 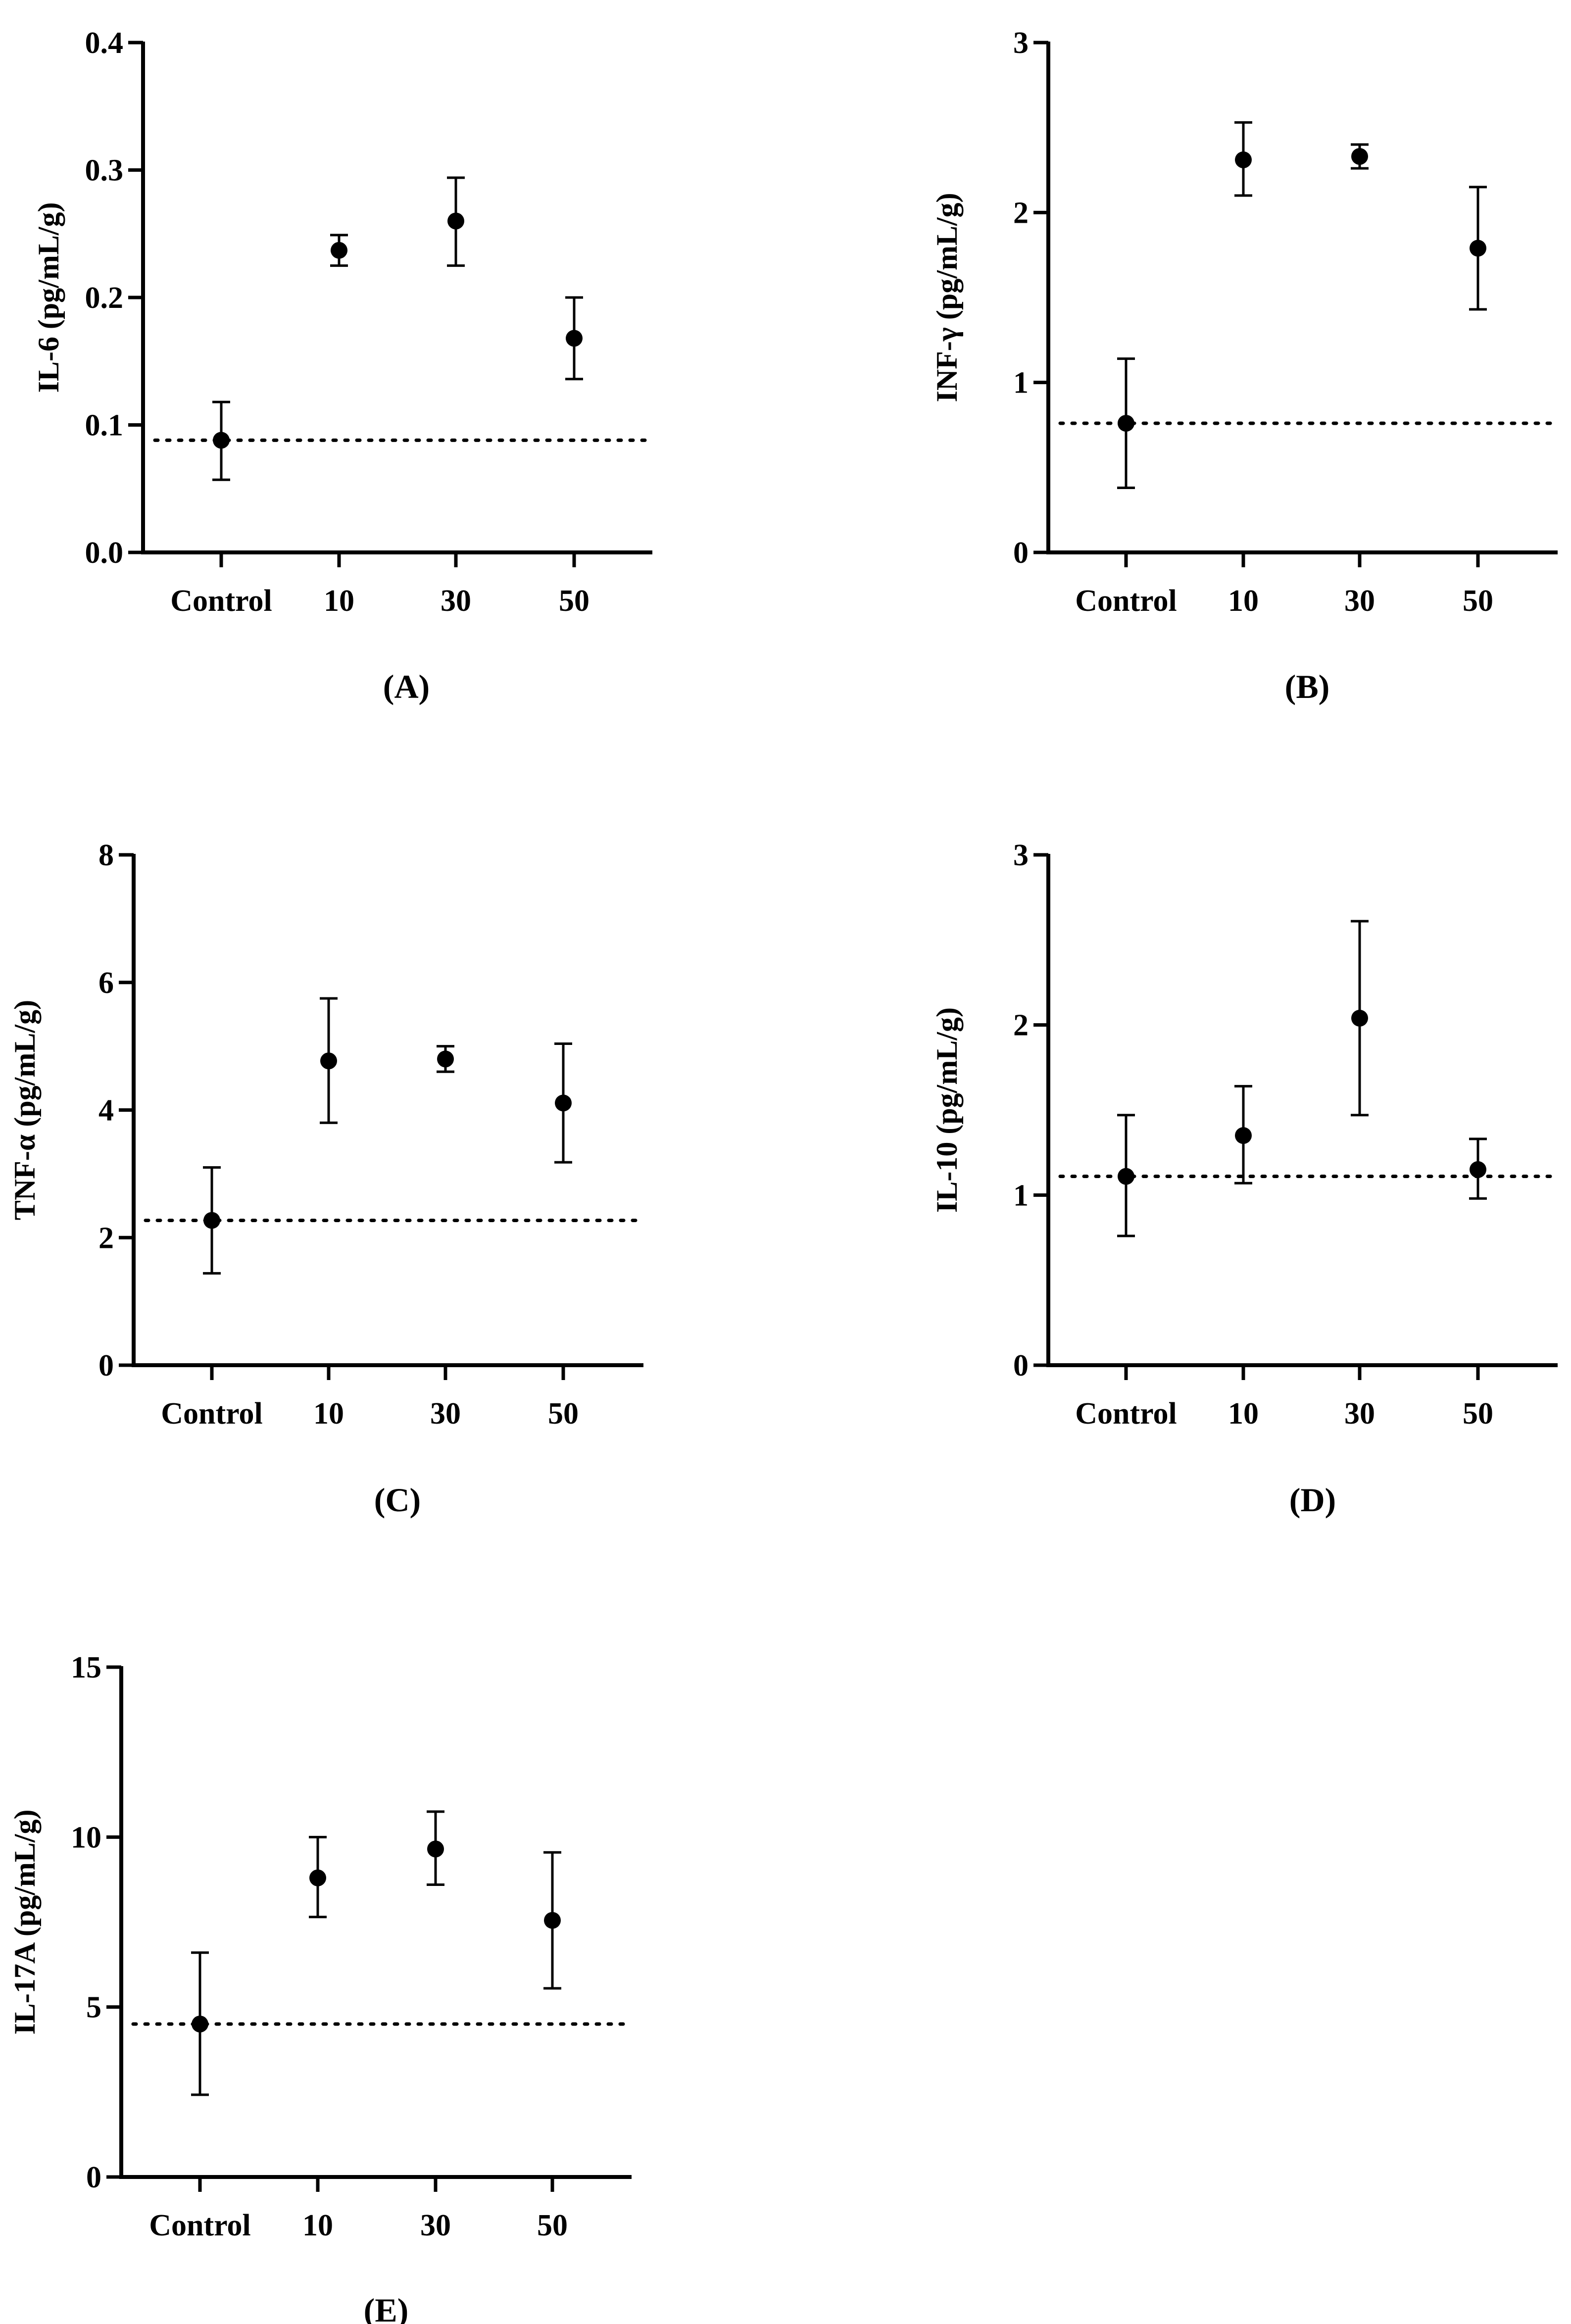 I want to click on y-axis-title: IL-17A (pg/mL/g), so click(x=24, y=1921).